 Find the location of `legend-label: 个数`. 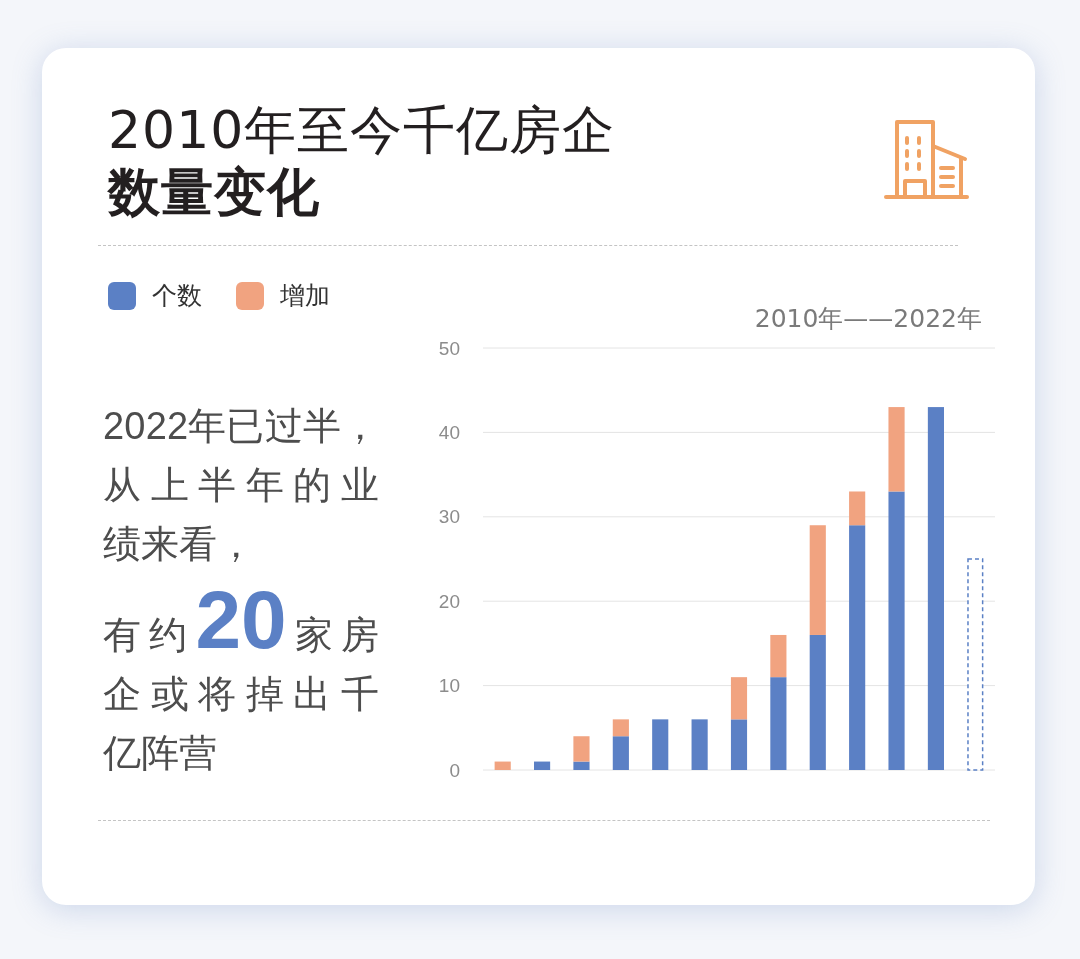

legend-label: 个数 is located at coordinates (177, 296).